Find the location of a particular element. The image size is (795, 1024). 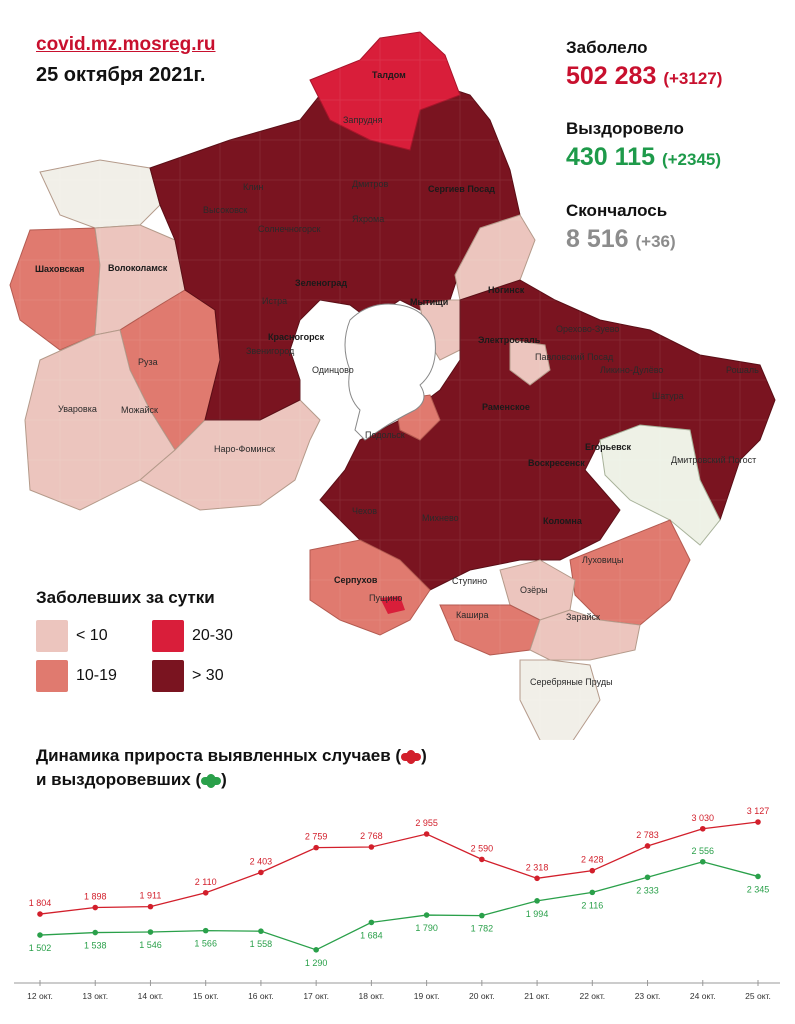

map-label: Зарайск is located at coordinates (583, 617).